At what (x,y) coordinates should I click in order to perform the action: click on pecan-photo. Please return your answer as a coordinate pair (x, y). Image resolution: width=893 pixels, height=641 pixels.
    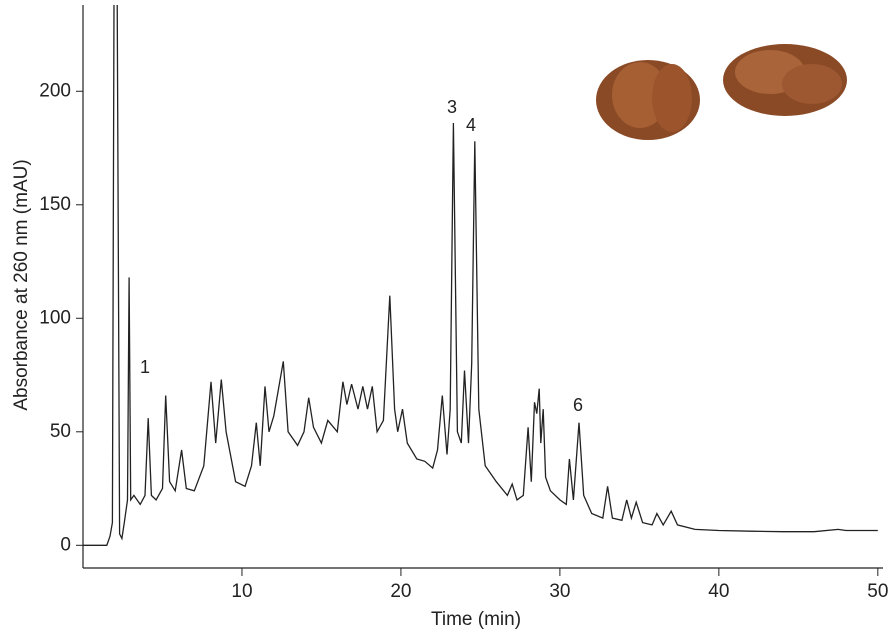
    Looking at the image, I should click on (721, 92).